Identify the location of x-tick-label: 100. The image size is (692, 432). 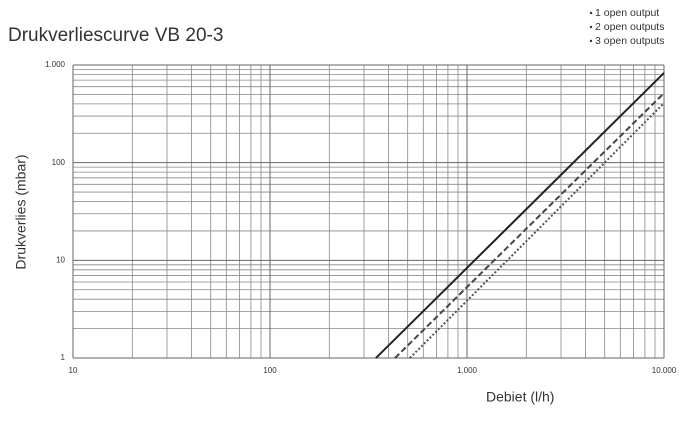
(270, 370).